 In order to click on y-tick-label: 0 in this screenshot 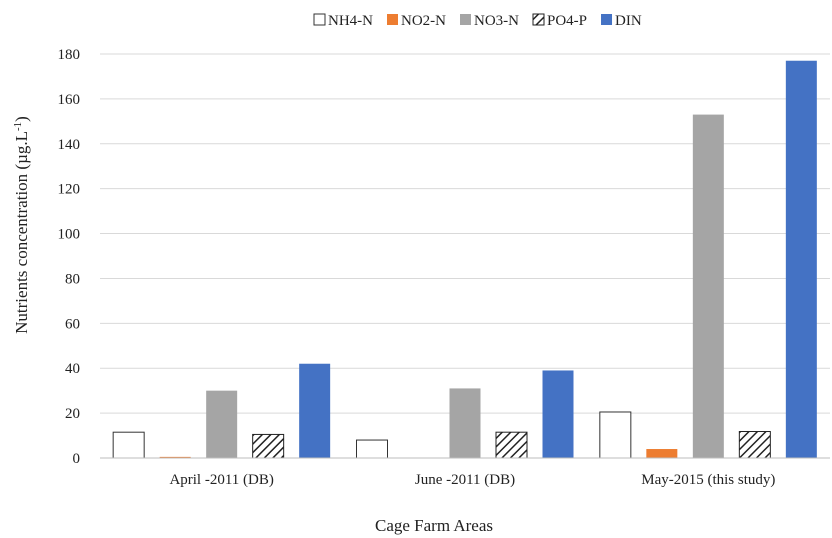, I will do `click(77, 459)`.